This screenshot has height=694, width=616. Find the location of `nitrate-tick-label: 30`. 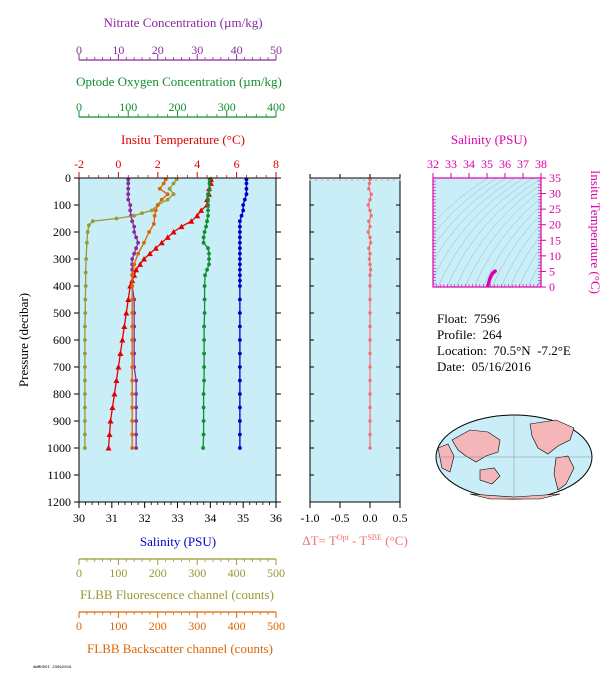

nitrate-tick-label: 30 is located at coordinates (197, 50).